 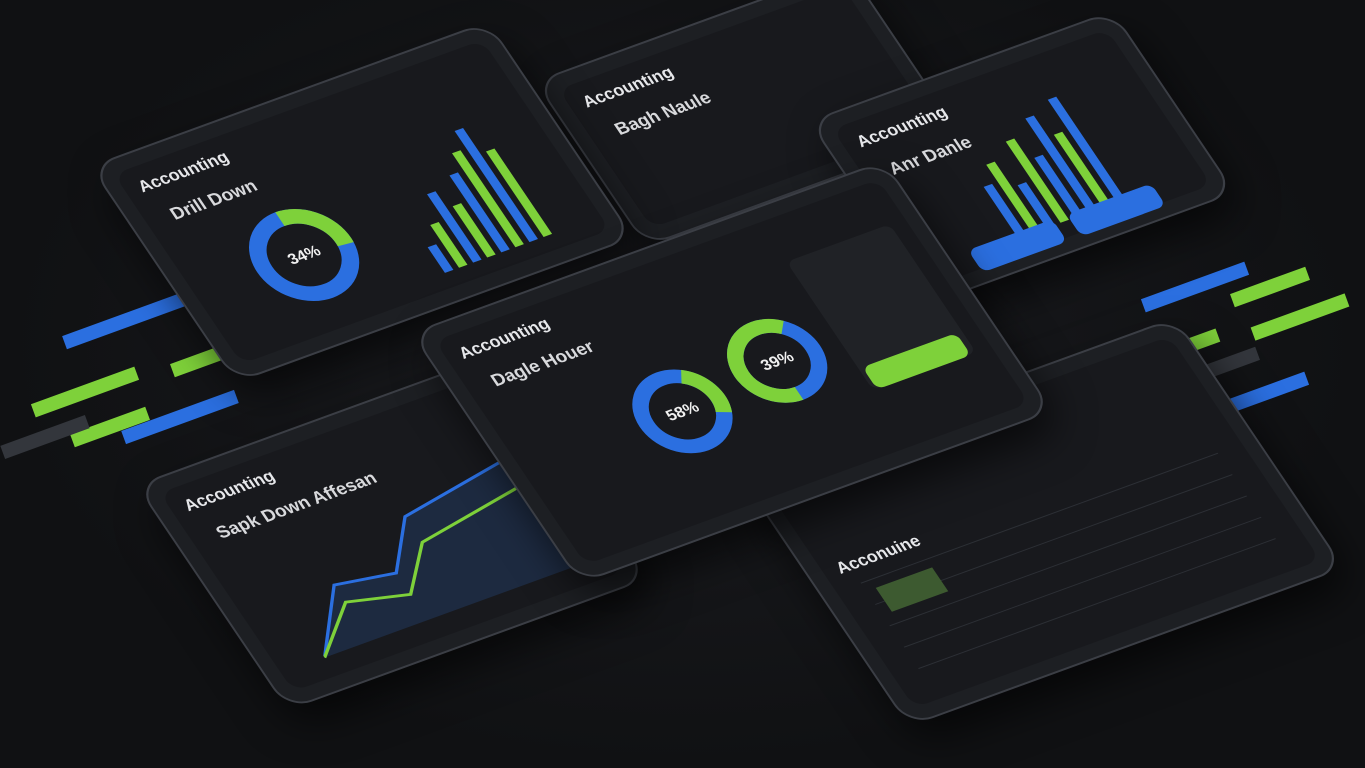 I want to click on donut-label: 34%, so click(x=304, y=255).